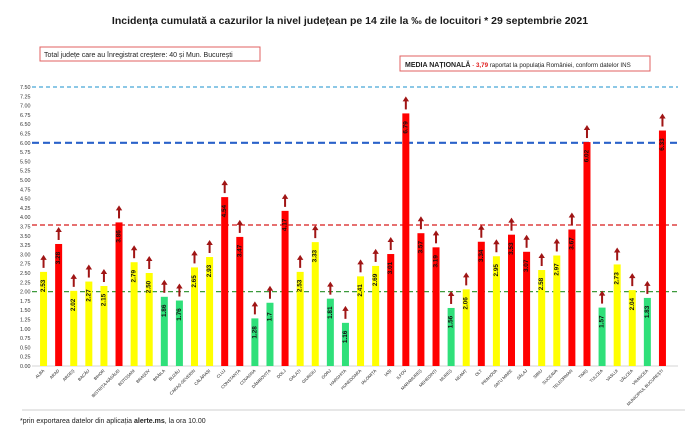 The image size is (700, 439). What do you see at coordinates (225, 281) in the screenshot?
I see `bar-cluj` at bounding box center [225, 281].